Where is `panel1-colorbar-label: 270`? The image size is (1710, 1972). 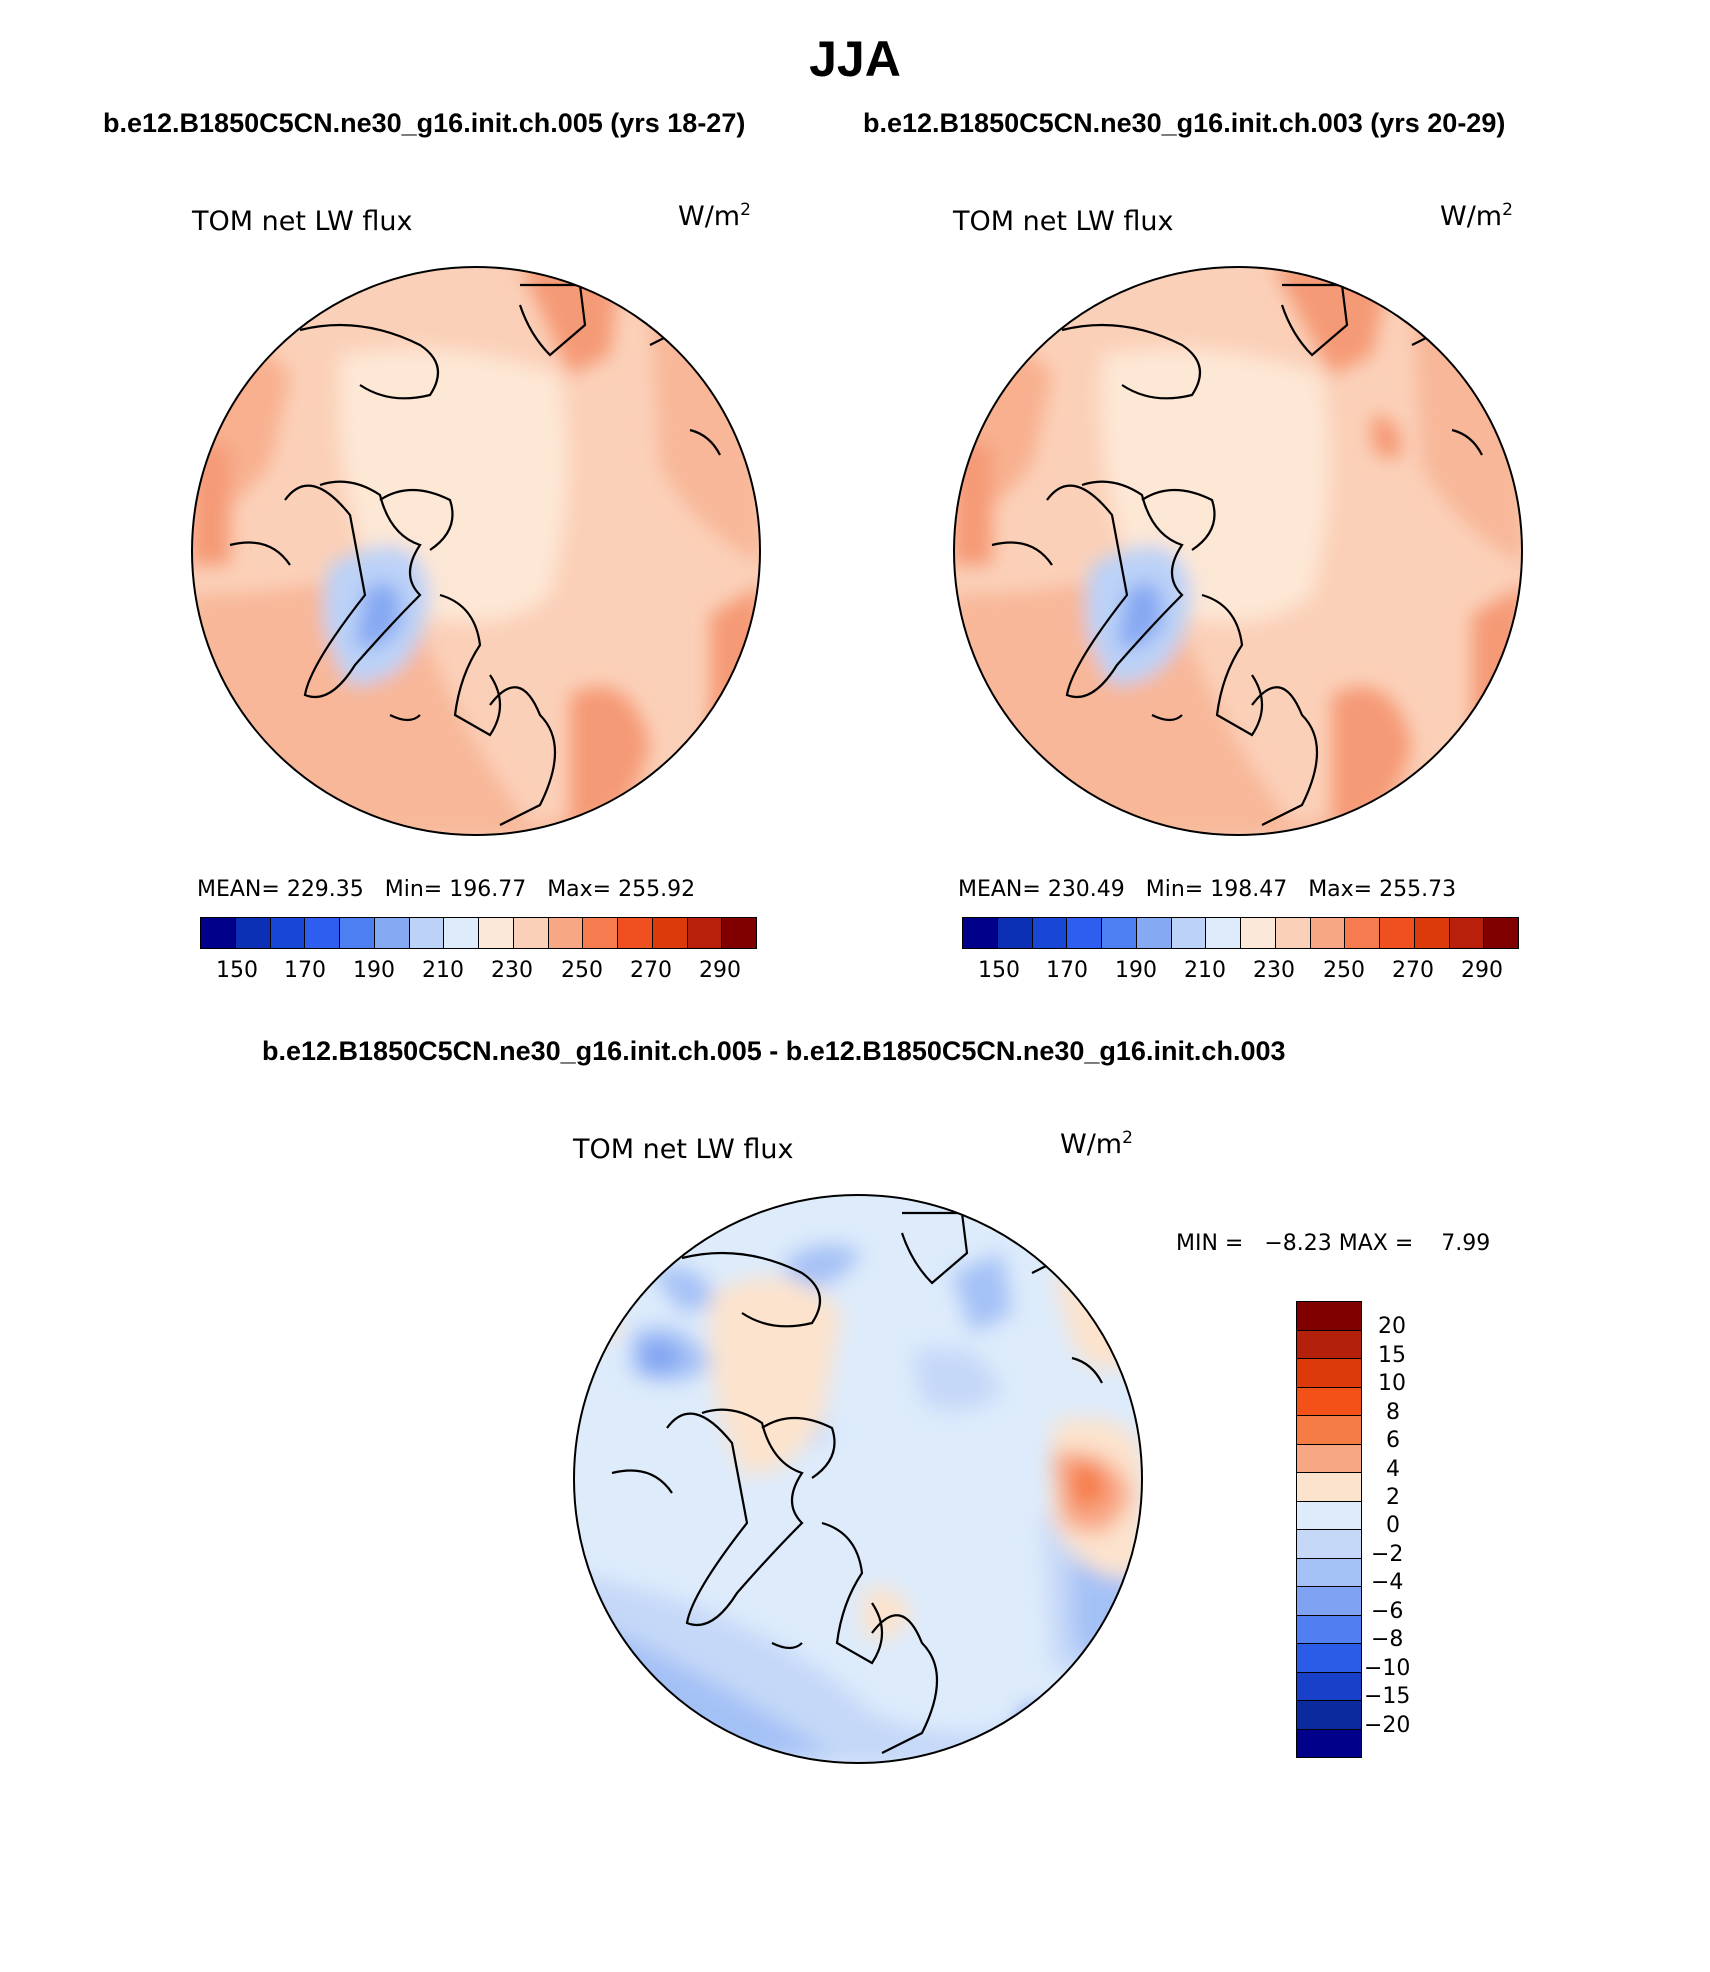
panel1-colorbar-label: 270 is located at coordinates (651, 970).